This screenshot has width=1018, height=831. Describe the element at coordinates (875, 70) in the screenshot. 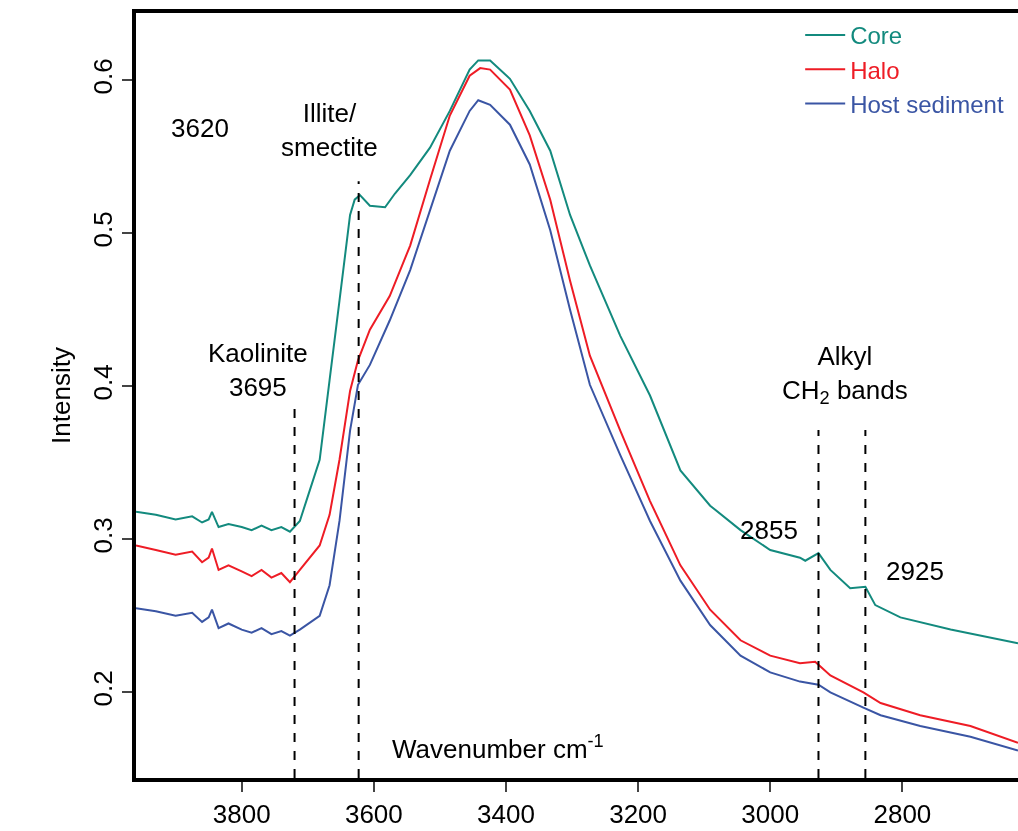

I see `legend-label: Halo` at that location.